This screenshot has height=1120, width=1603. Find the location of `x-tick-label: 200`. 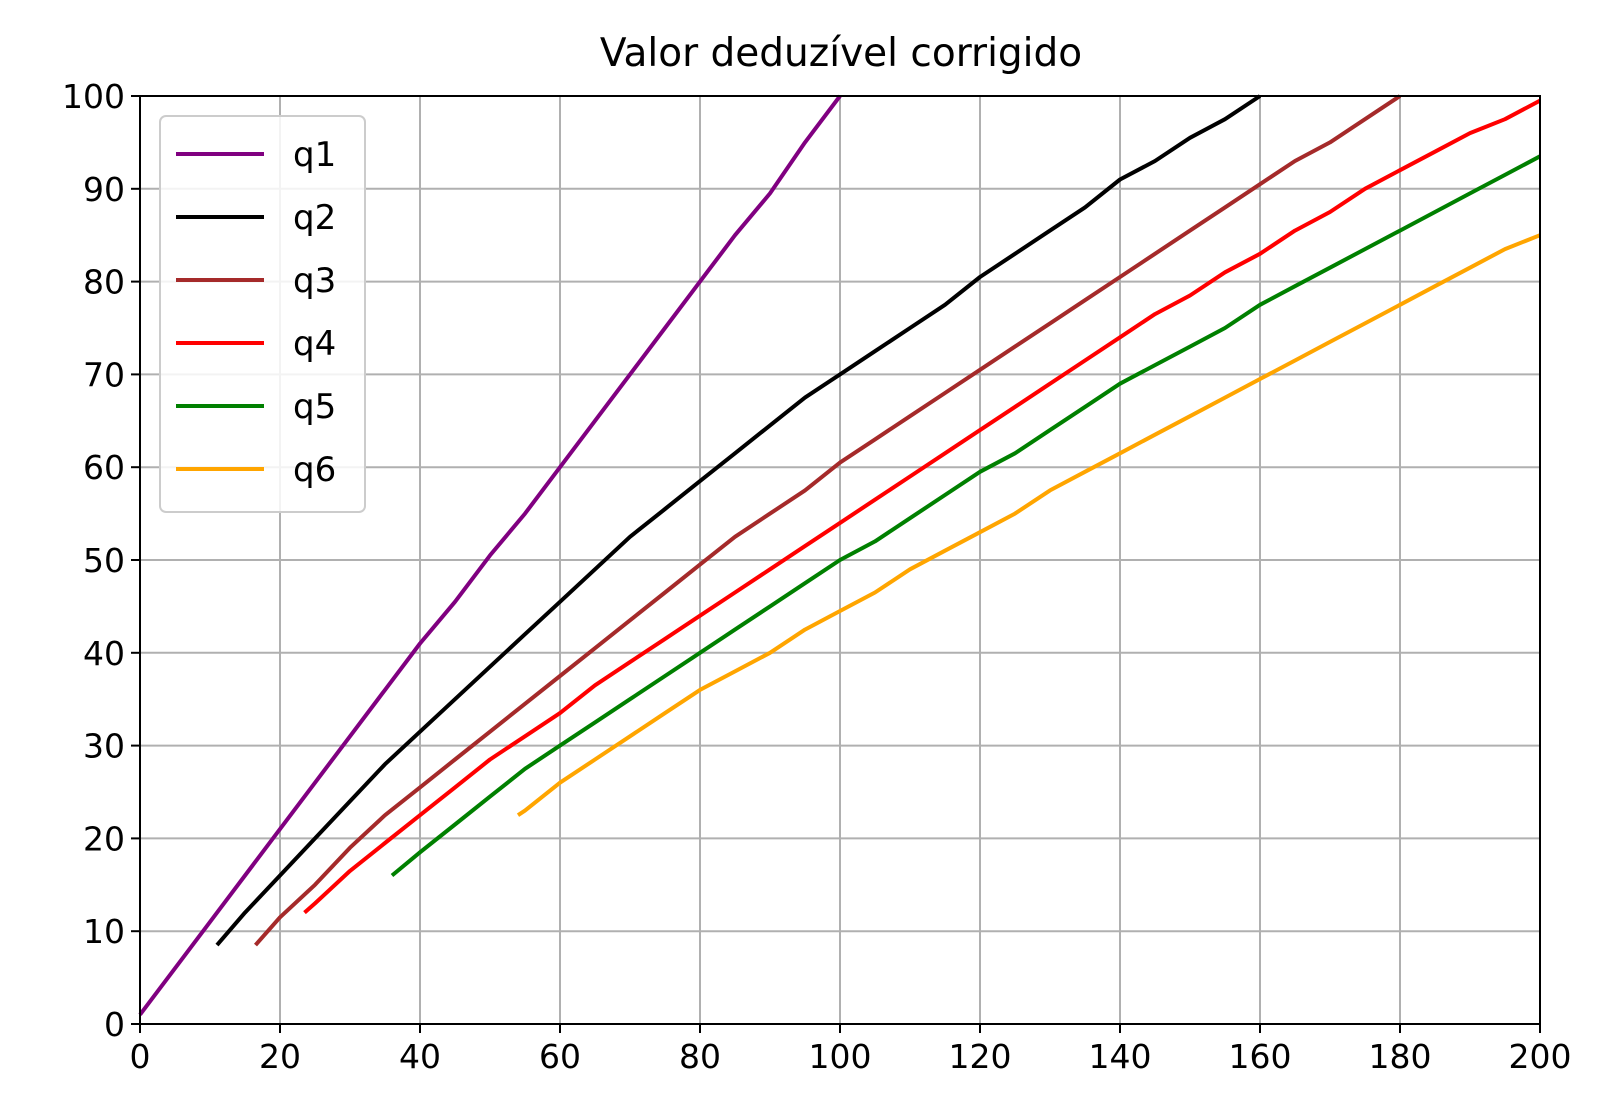

x-tick-label: 200 is located at coordinates (1540, 1056).